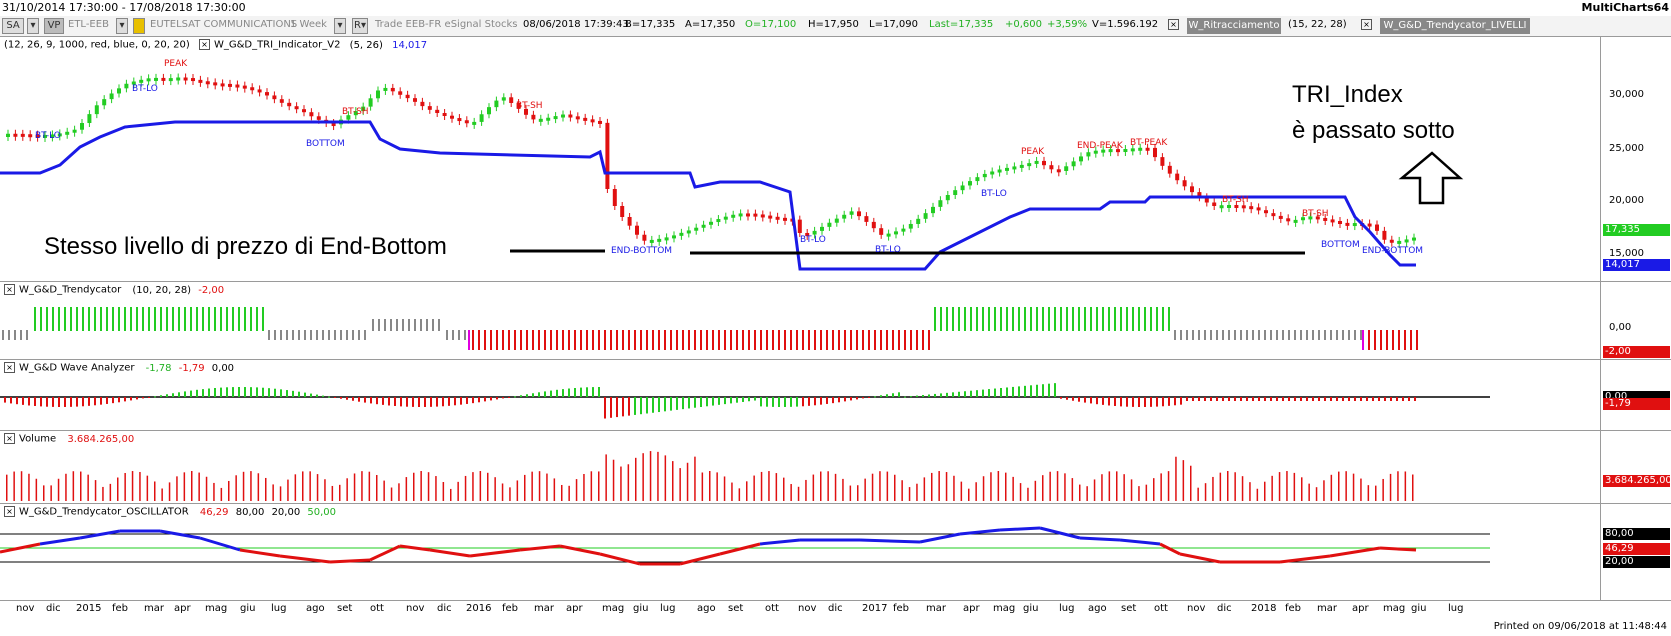 Image resolution: width=1671 pixels, height=636 pixels. Describe the element at coordinates (88, 24) in the screenshot. I see `symbol: ETL-EEB` at that location.